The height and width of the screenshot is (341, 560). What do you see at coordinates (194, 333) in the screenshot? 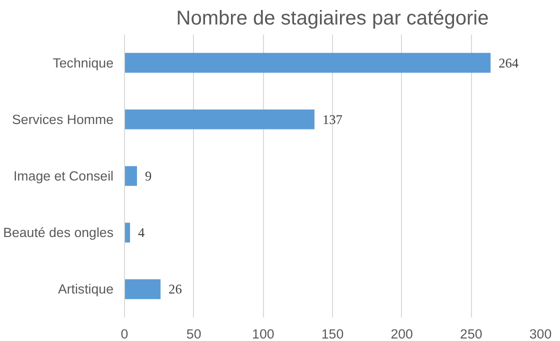
I see `x-tick-label: 50` at bounding box center [194, 333].